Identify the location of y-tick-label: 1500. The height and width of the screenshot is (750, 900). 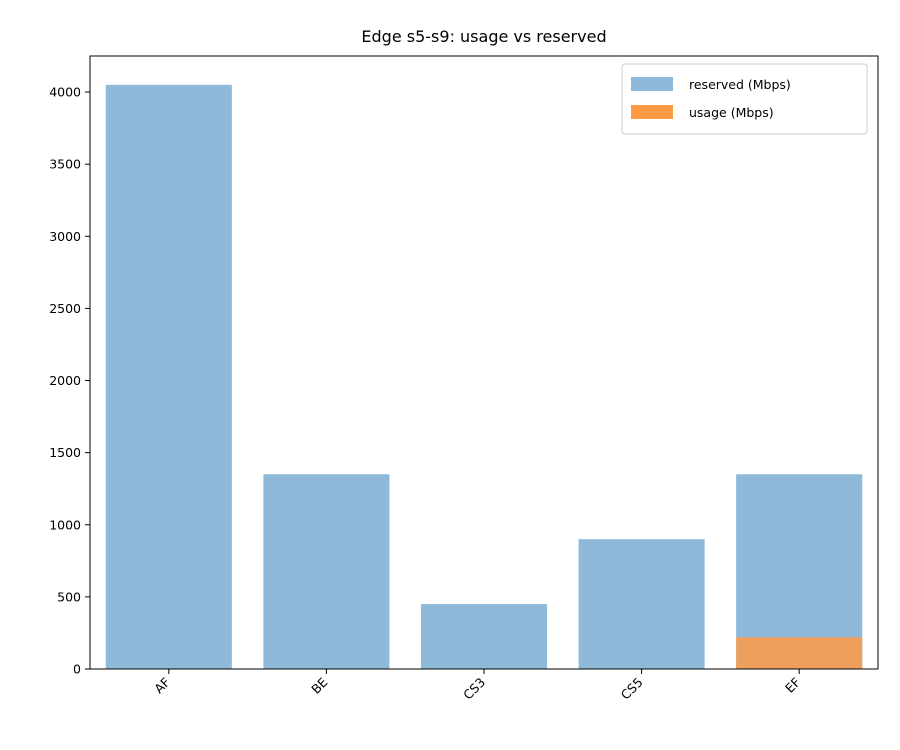
(65, 452).